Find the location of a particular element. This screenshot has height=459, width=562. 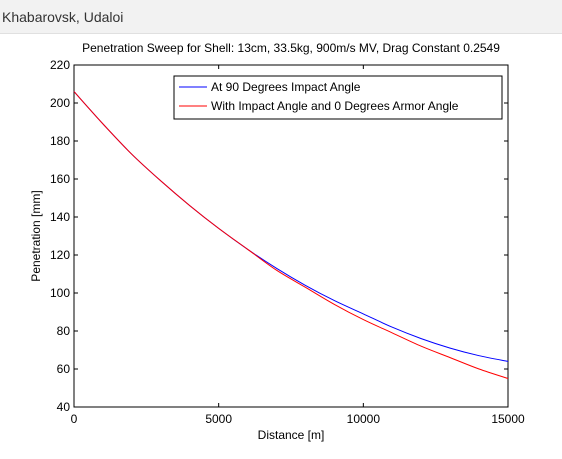

x-tick-label: 10000 is located at coordinates (364, 419).